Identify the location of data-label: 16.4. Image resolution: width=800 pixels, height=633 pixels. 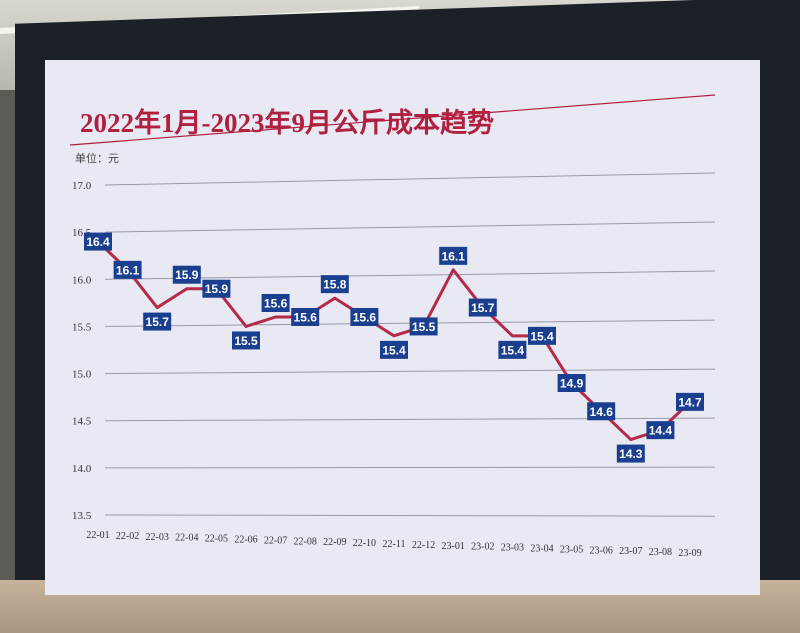
(98, 241).